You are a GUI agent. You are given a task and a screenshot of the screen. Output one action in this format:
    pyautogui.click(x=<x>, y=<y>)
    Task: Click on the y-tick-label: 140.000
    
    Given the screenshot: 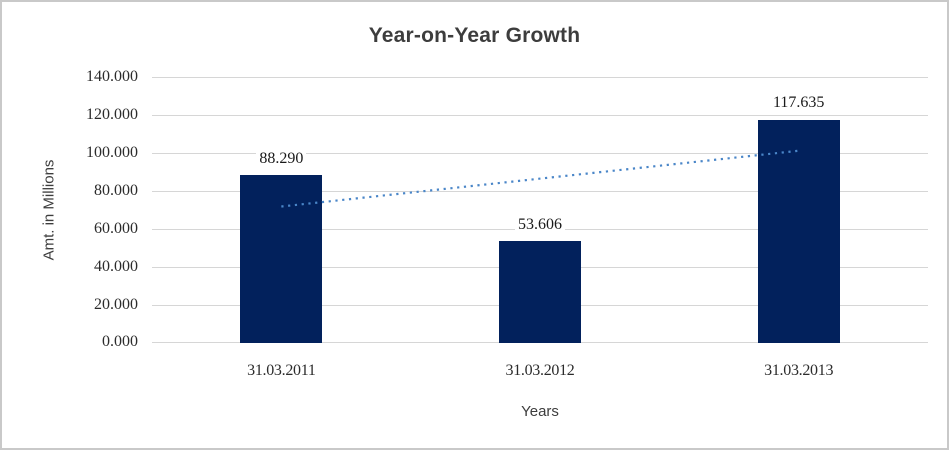 What is the action you would take?
    pyautogui.click(x=112, y=76)
    